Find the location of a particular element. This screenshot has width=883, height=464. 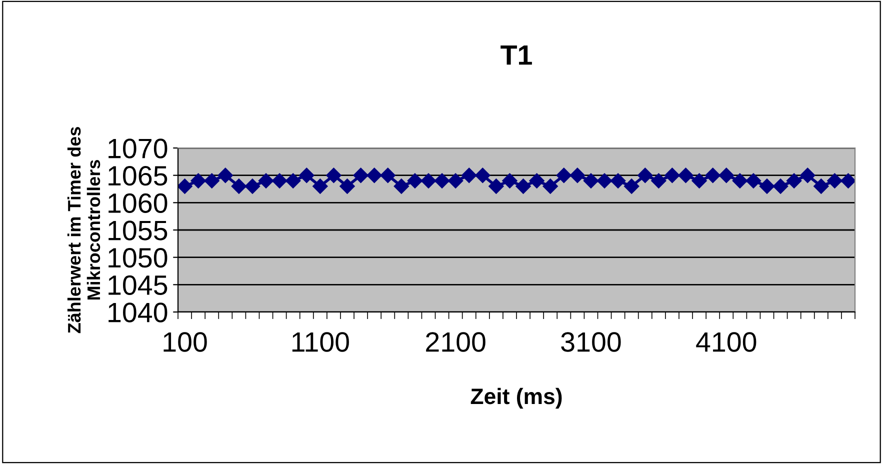

x-tick-label: 100 is located at coordinates (185, 342).